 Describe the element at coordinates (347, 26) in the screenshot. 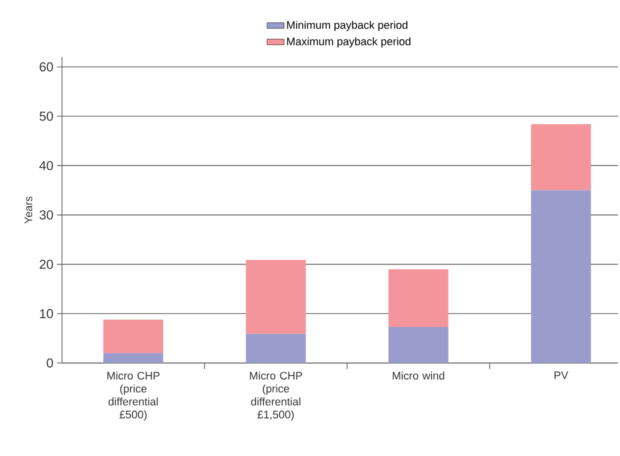

I see `legend-label: Minimum payback period` at that location.